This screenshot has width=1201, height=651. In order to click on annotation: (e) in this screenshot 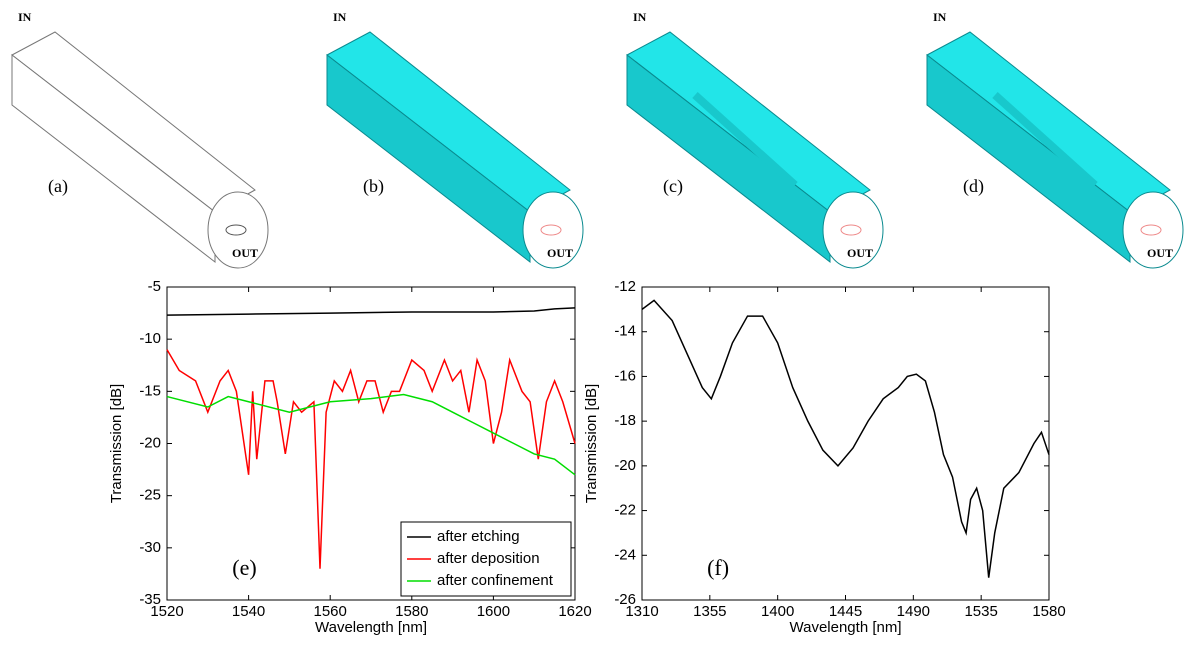, I will do `click(244, 567)`.